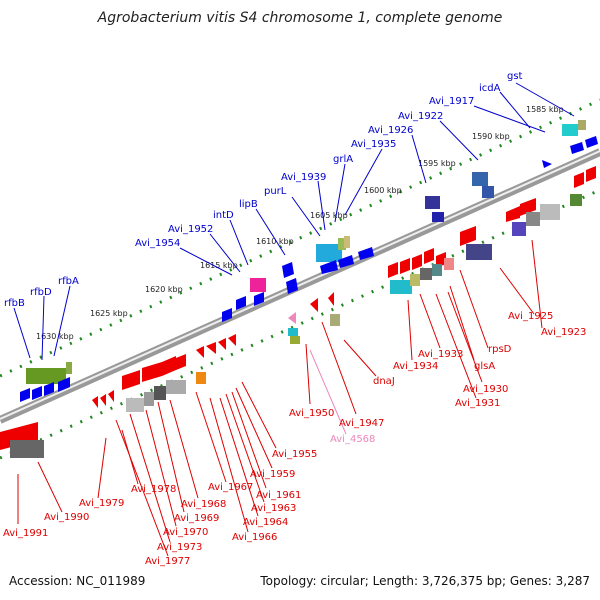  What do you see at coordinates (196, 518) in the screenshot?
I see `gene-label: Avi_1969` at bounding box center [196, 518].